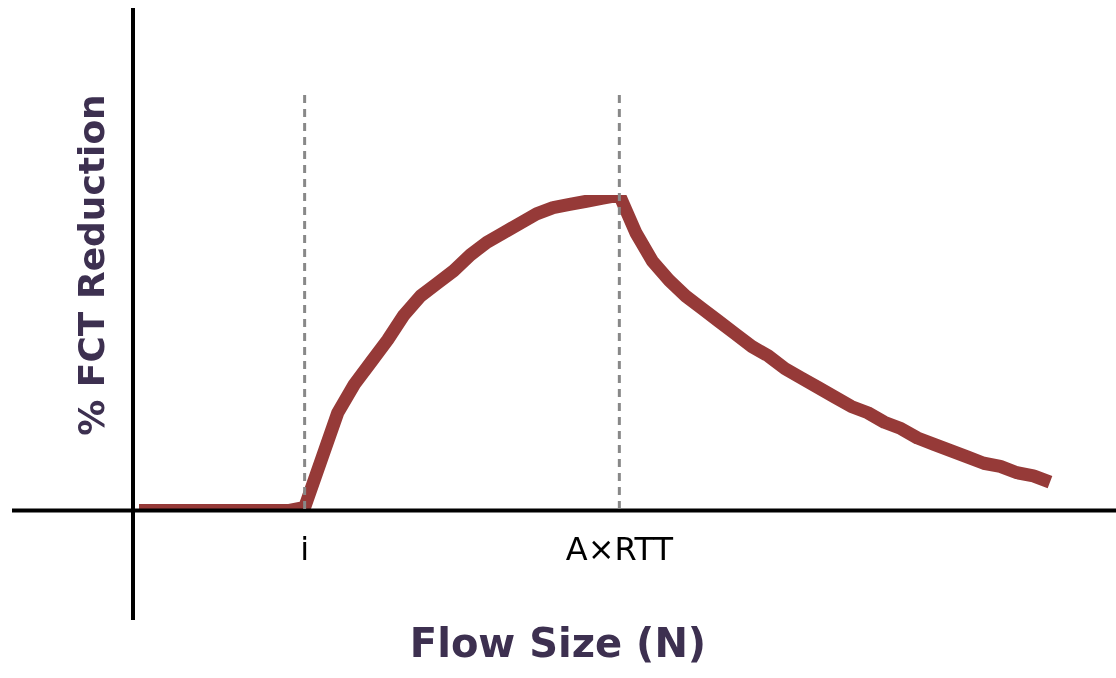  I want to click on x-tick-label: A×RTT, so click(619, 549).